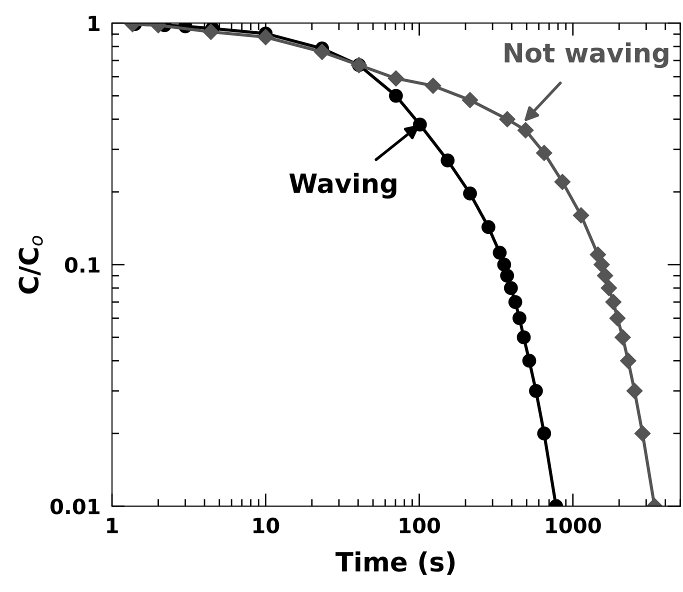 This screenshot has width=683, height=592. Describe the element at coordinates (94, 24) in the screenshot. I see `y-tick-label: 1` at that location.